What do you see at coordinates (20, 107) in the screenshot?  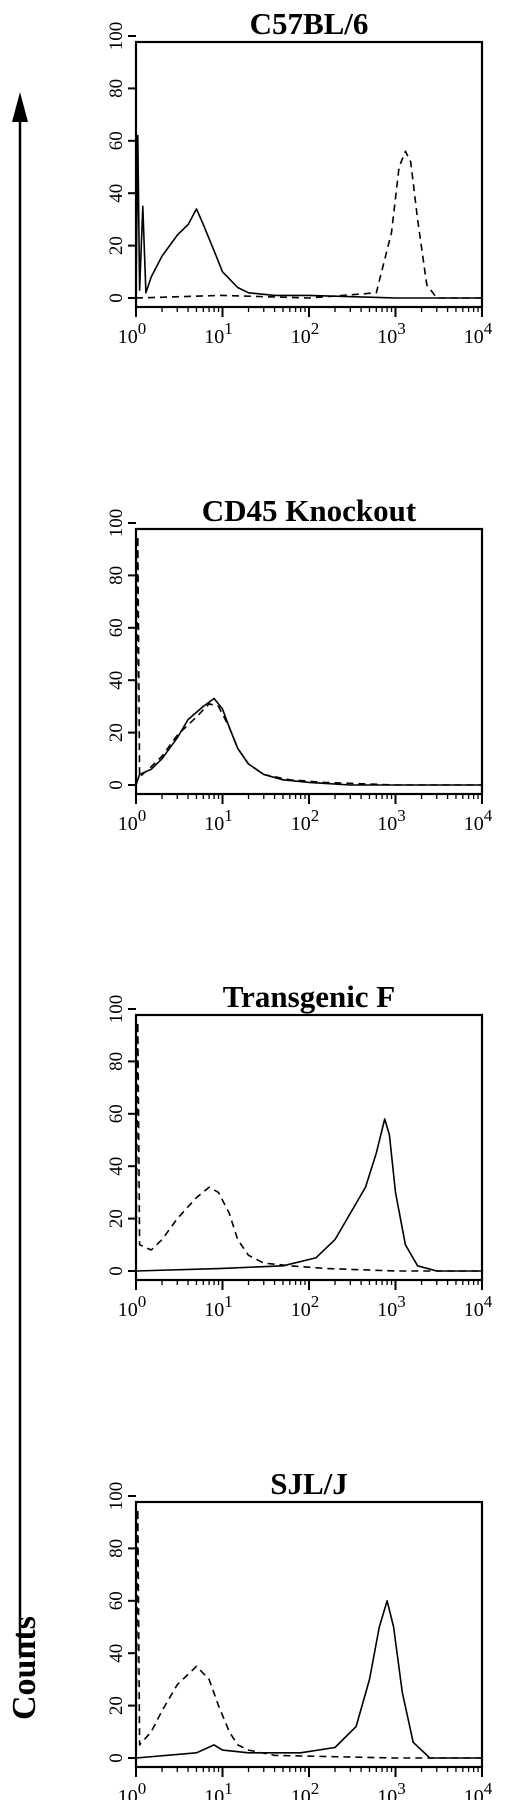 I see `y-axis-arrow-head` at bounding box center [20, 107].